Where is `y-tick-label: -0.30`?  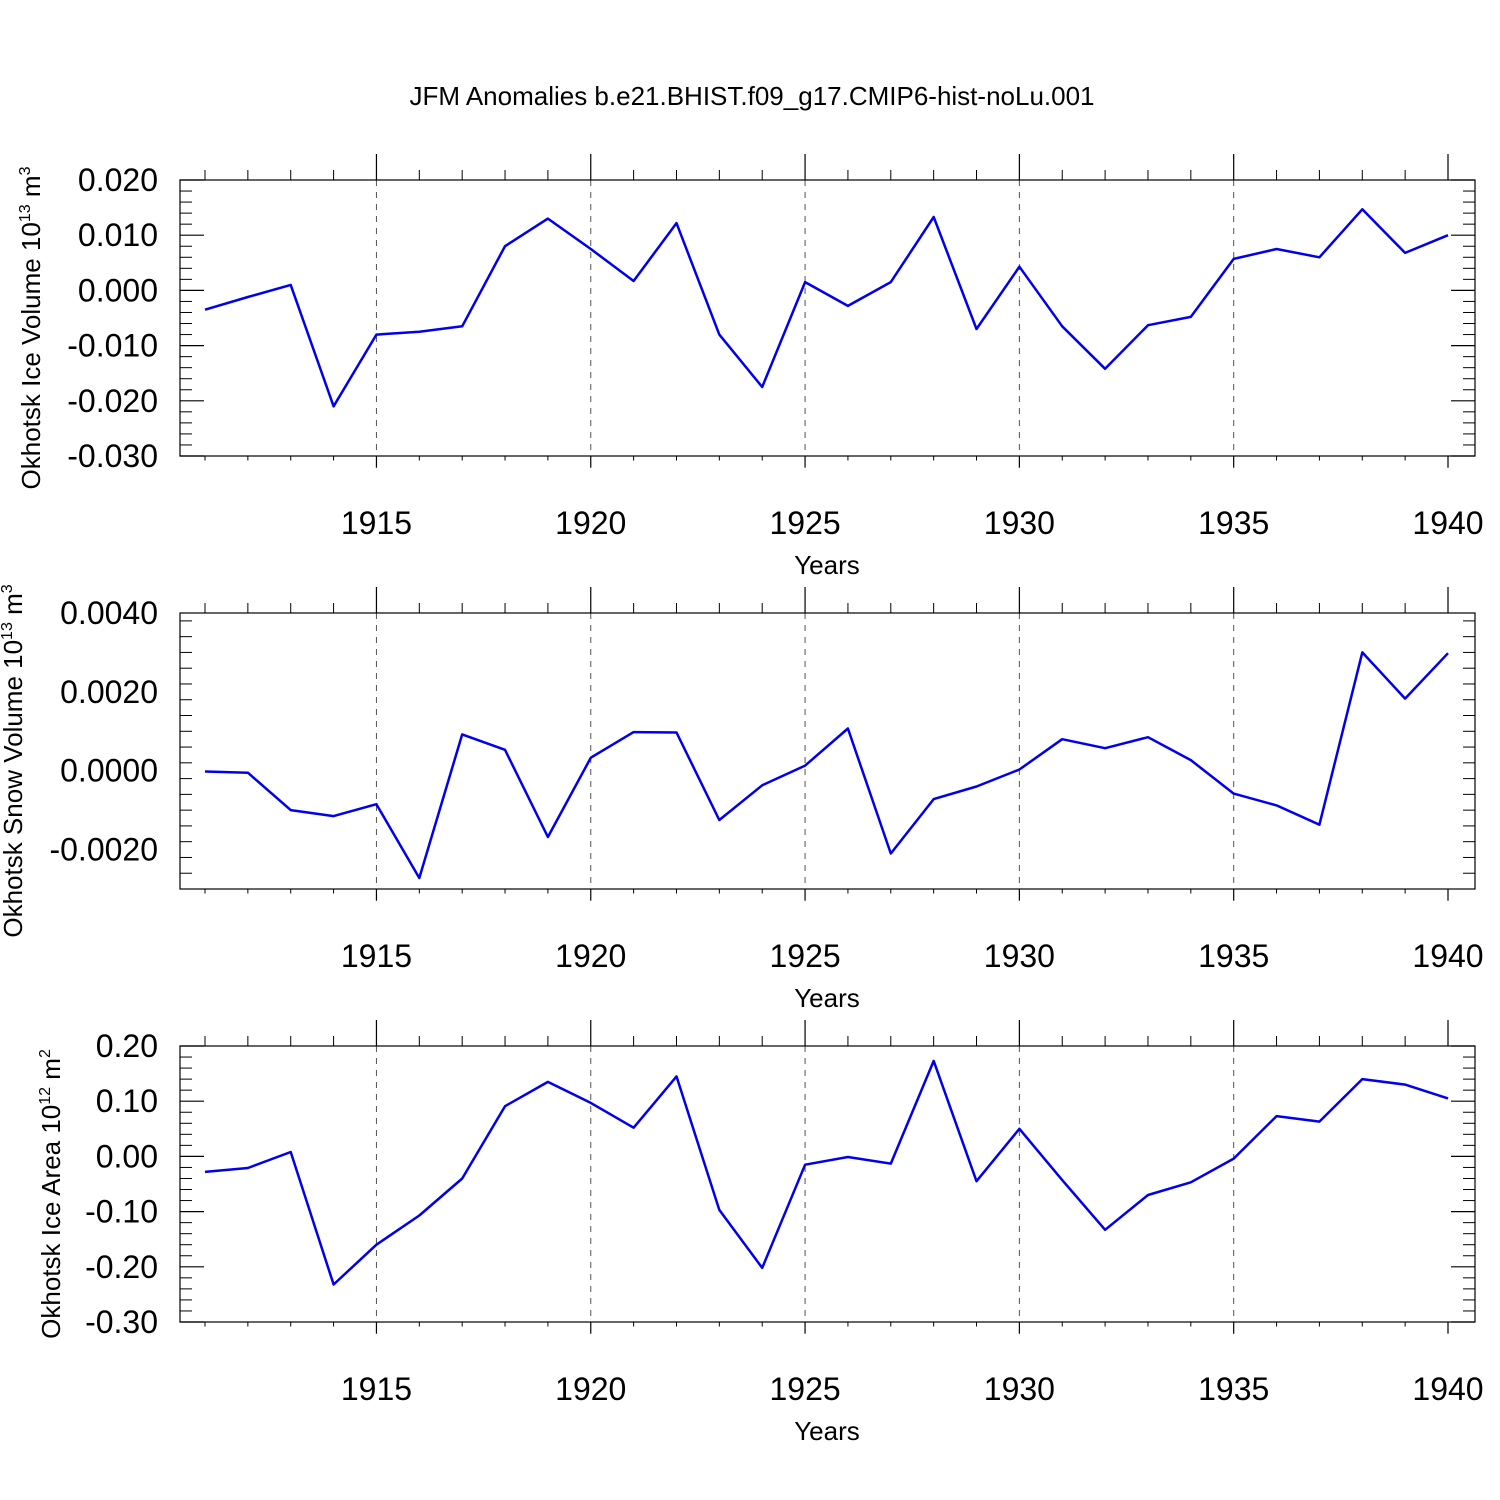 y-tick-label: -0.30 is located at coordinates (121, 1322).